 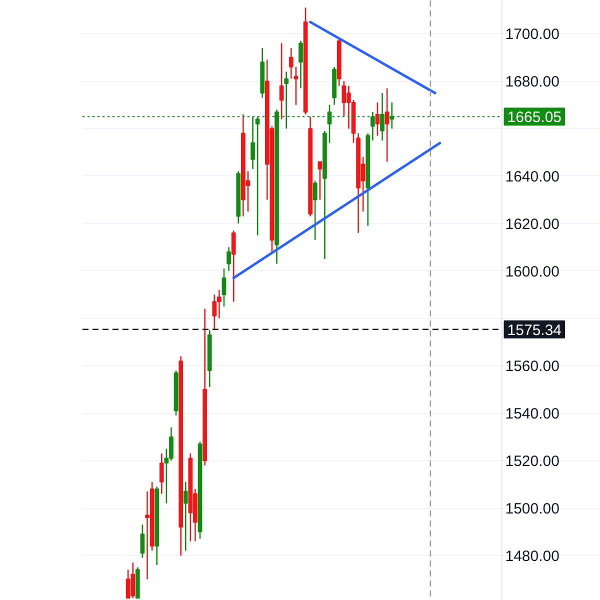 What do you see at coordinates (532, 224) in the screenshot?
I see `y-tick-label: 1620.00` at bounding box center [532, 224].